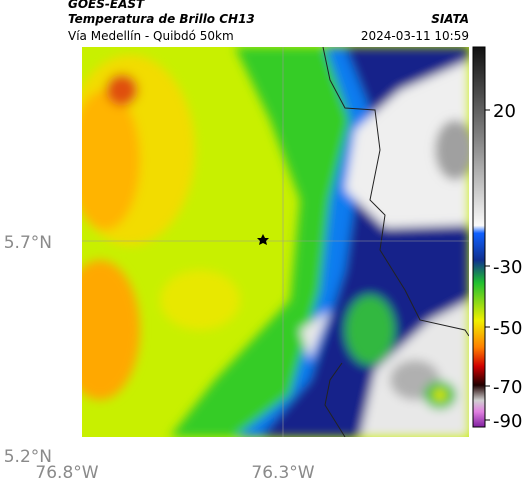  What do you see at coordinates (106, 5) in the screenshot?
I see `satellite-name: GOES-EAST` at bounding box center [106, 5].